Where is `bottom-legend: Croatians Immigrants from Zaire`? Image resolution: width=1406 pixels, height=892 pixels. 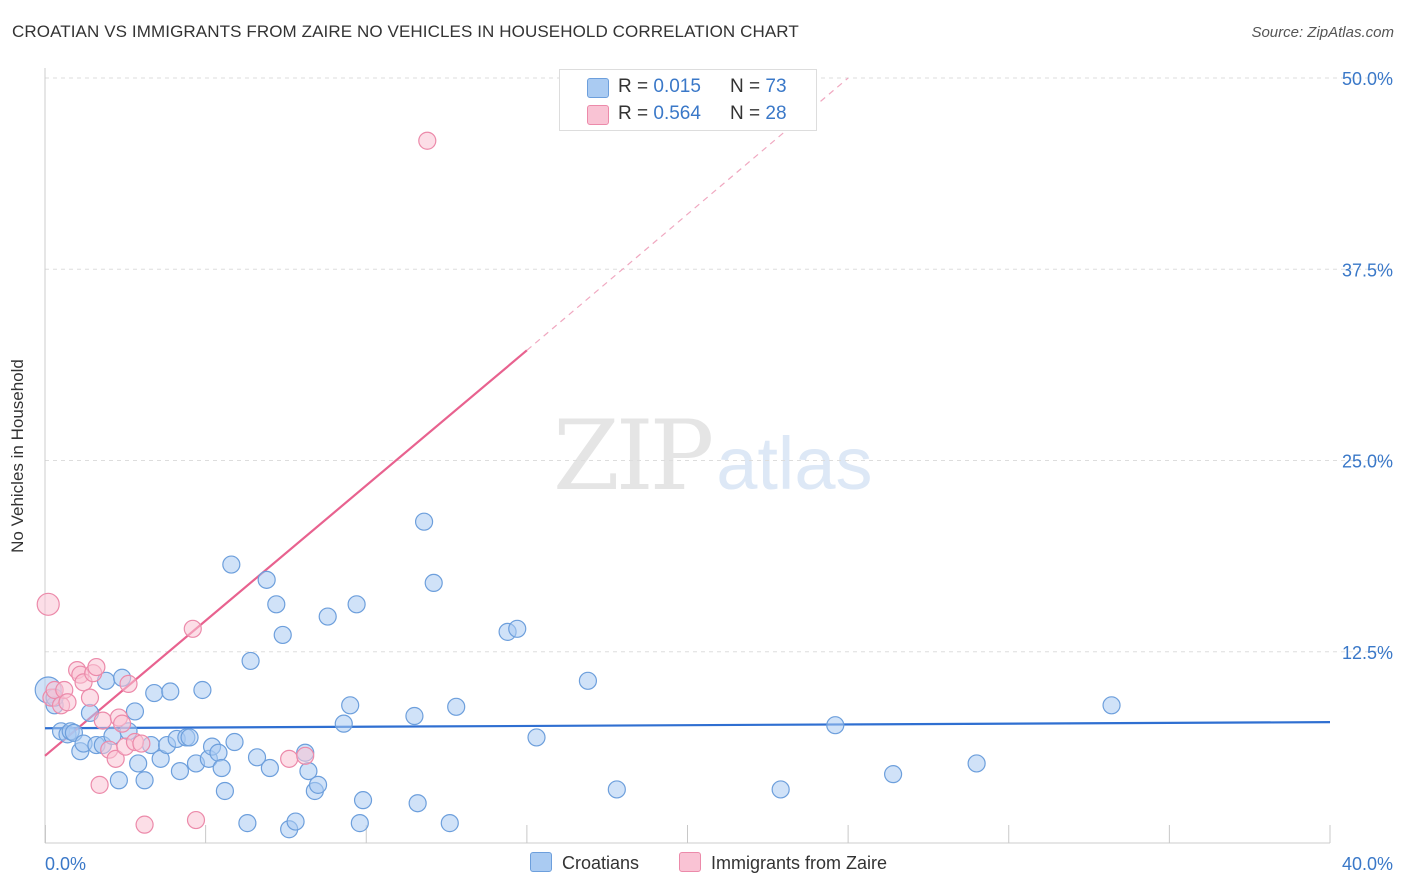 bottom-legend: Croatians Immigrants from Zaire is located at coordinates (703, 865).